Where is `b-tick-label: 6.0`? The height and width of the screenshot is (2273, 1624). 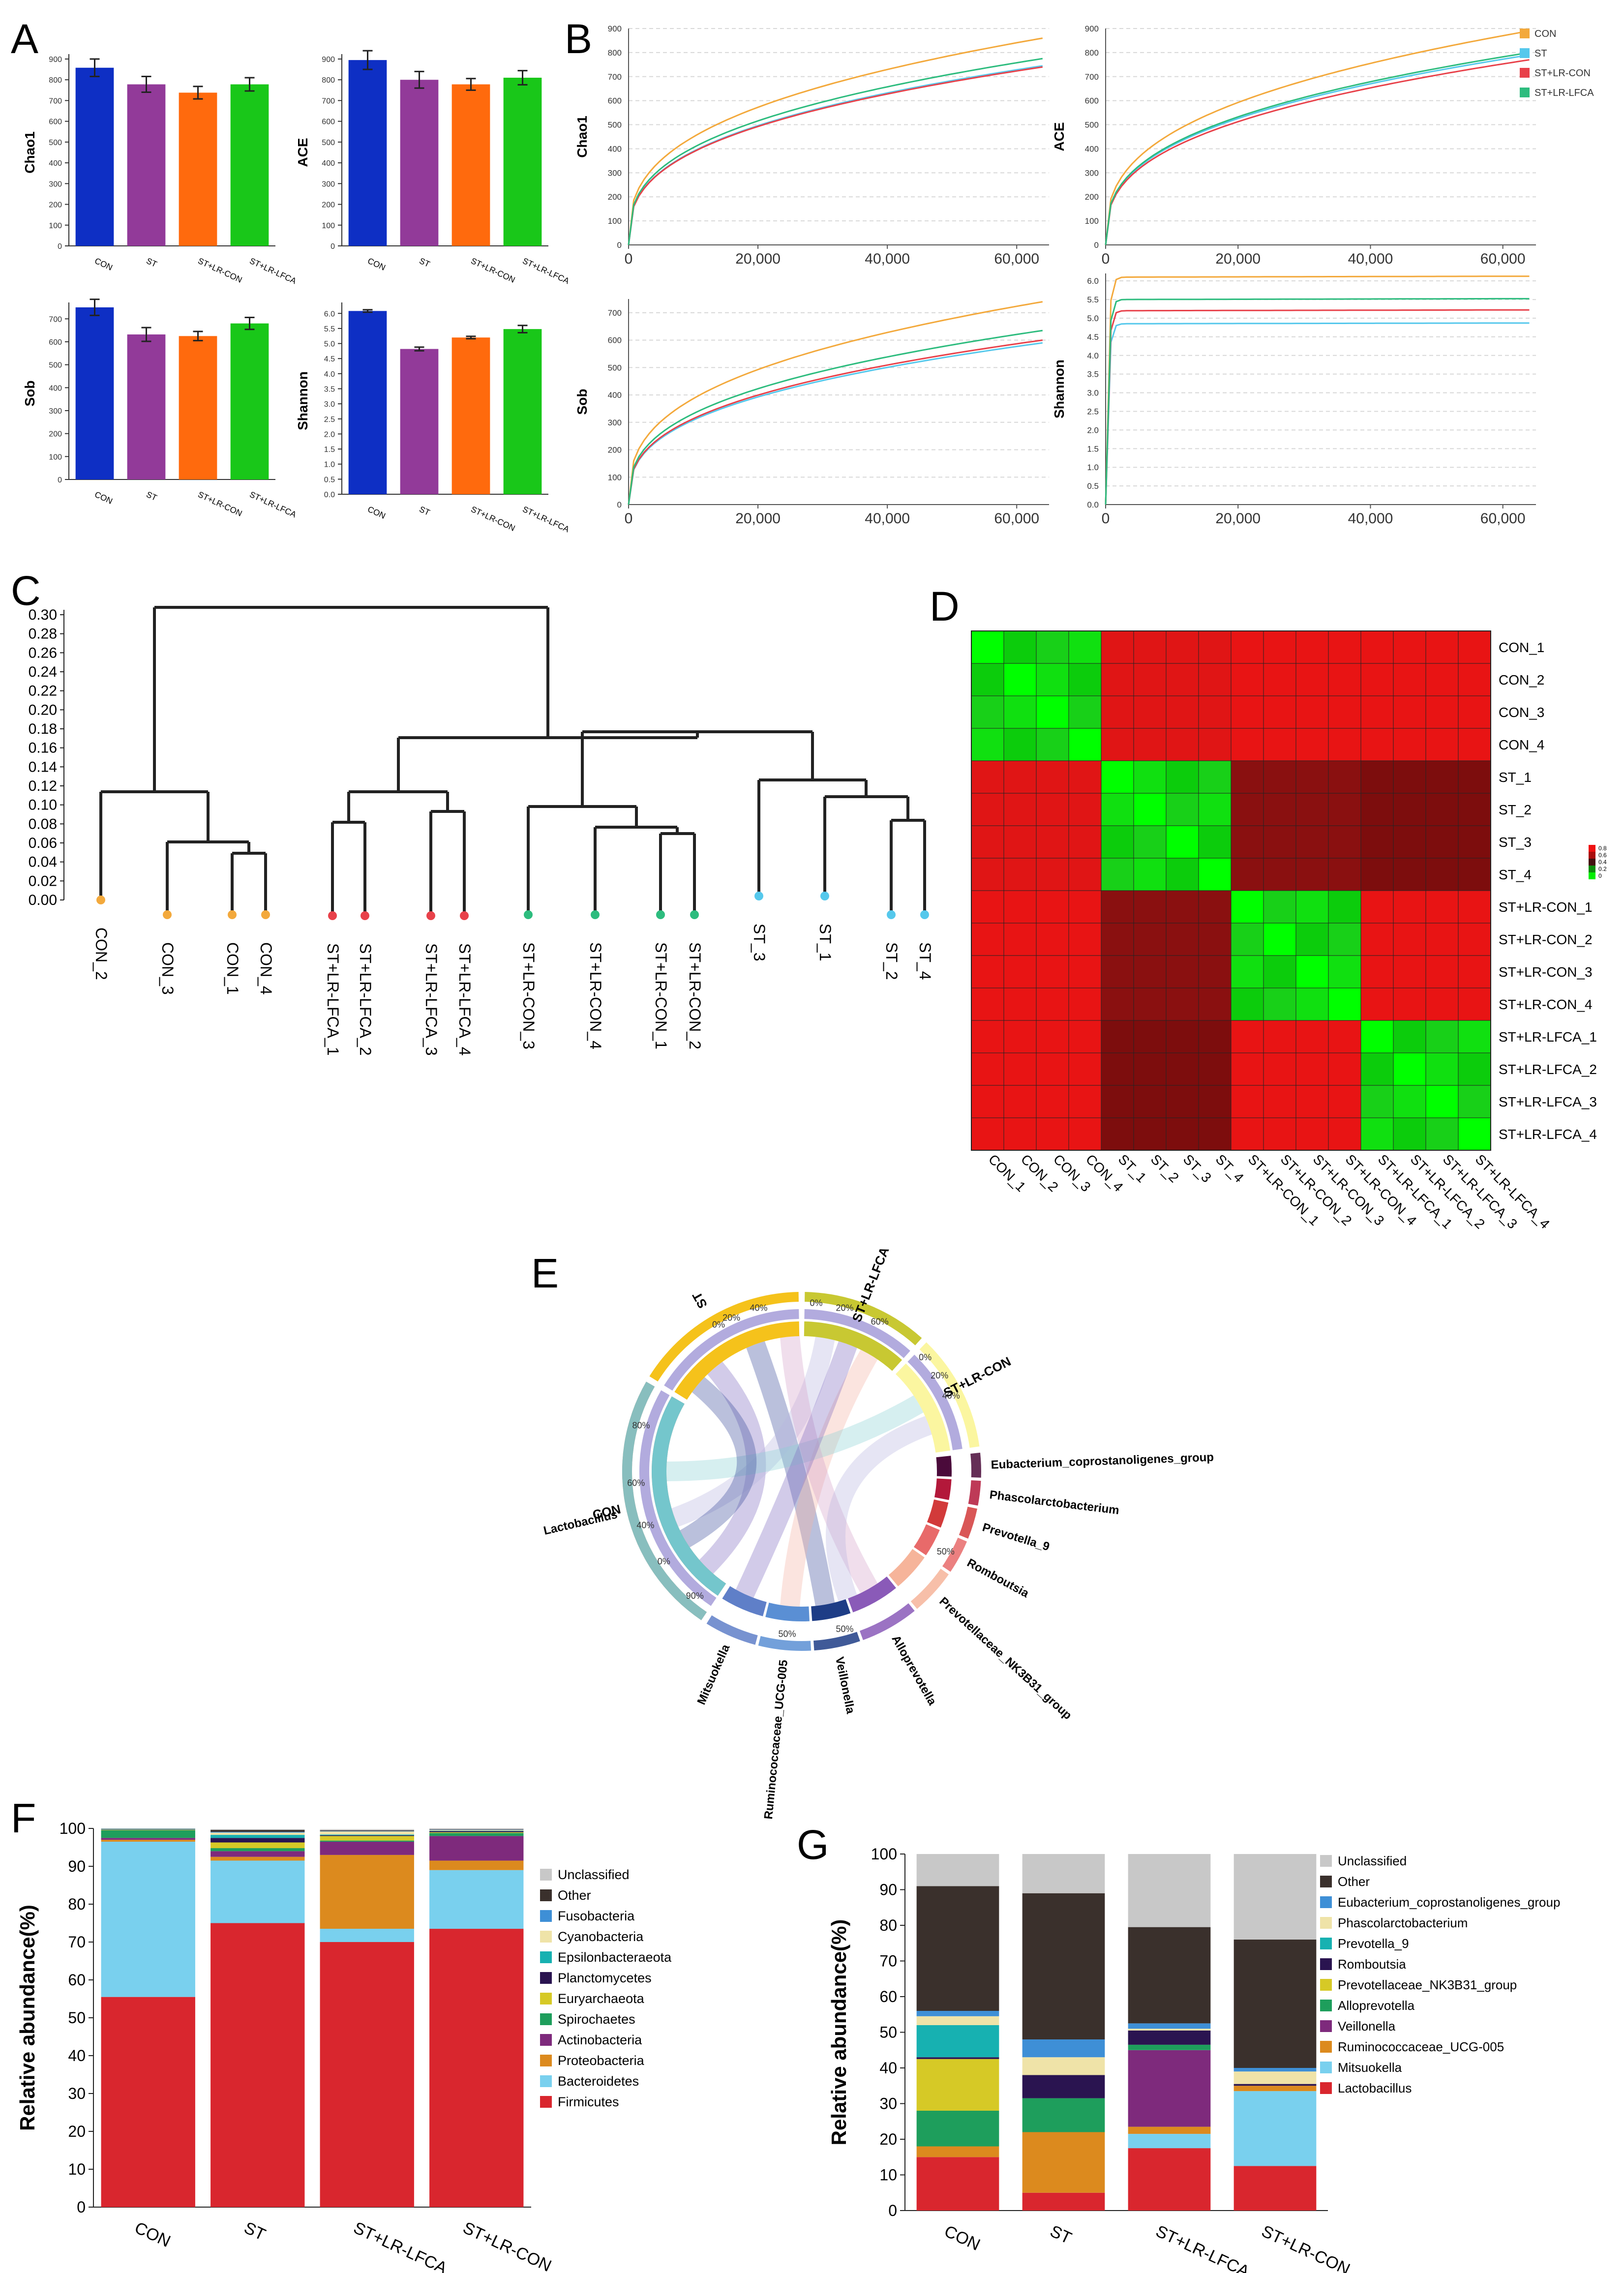 b-tick-label: 6.0 is located at coordinates (1093, 281).